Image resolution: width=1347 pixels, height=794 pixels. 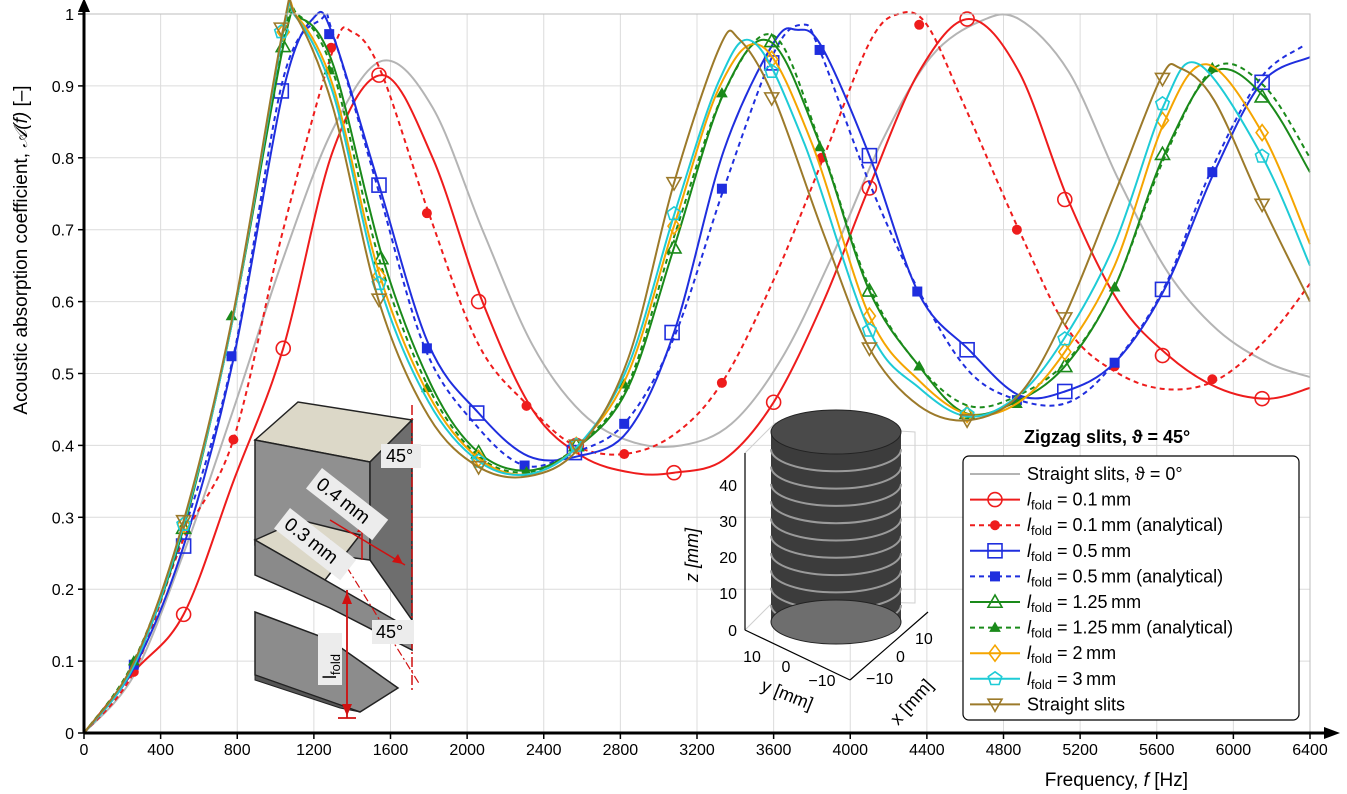 I want to click on legend-eq-l125a: = 1.25 mm (analytical), so click(x=1142, y=628).